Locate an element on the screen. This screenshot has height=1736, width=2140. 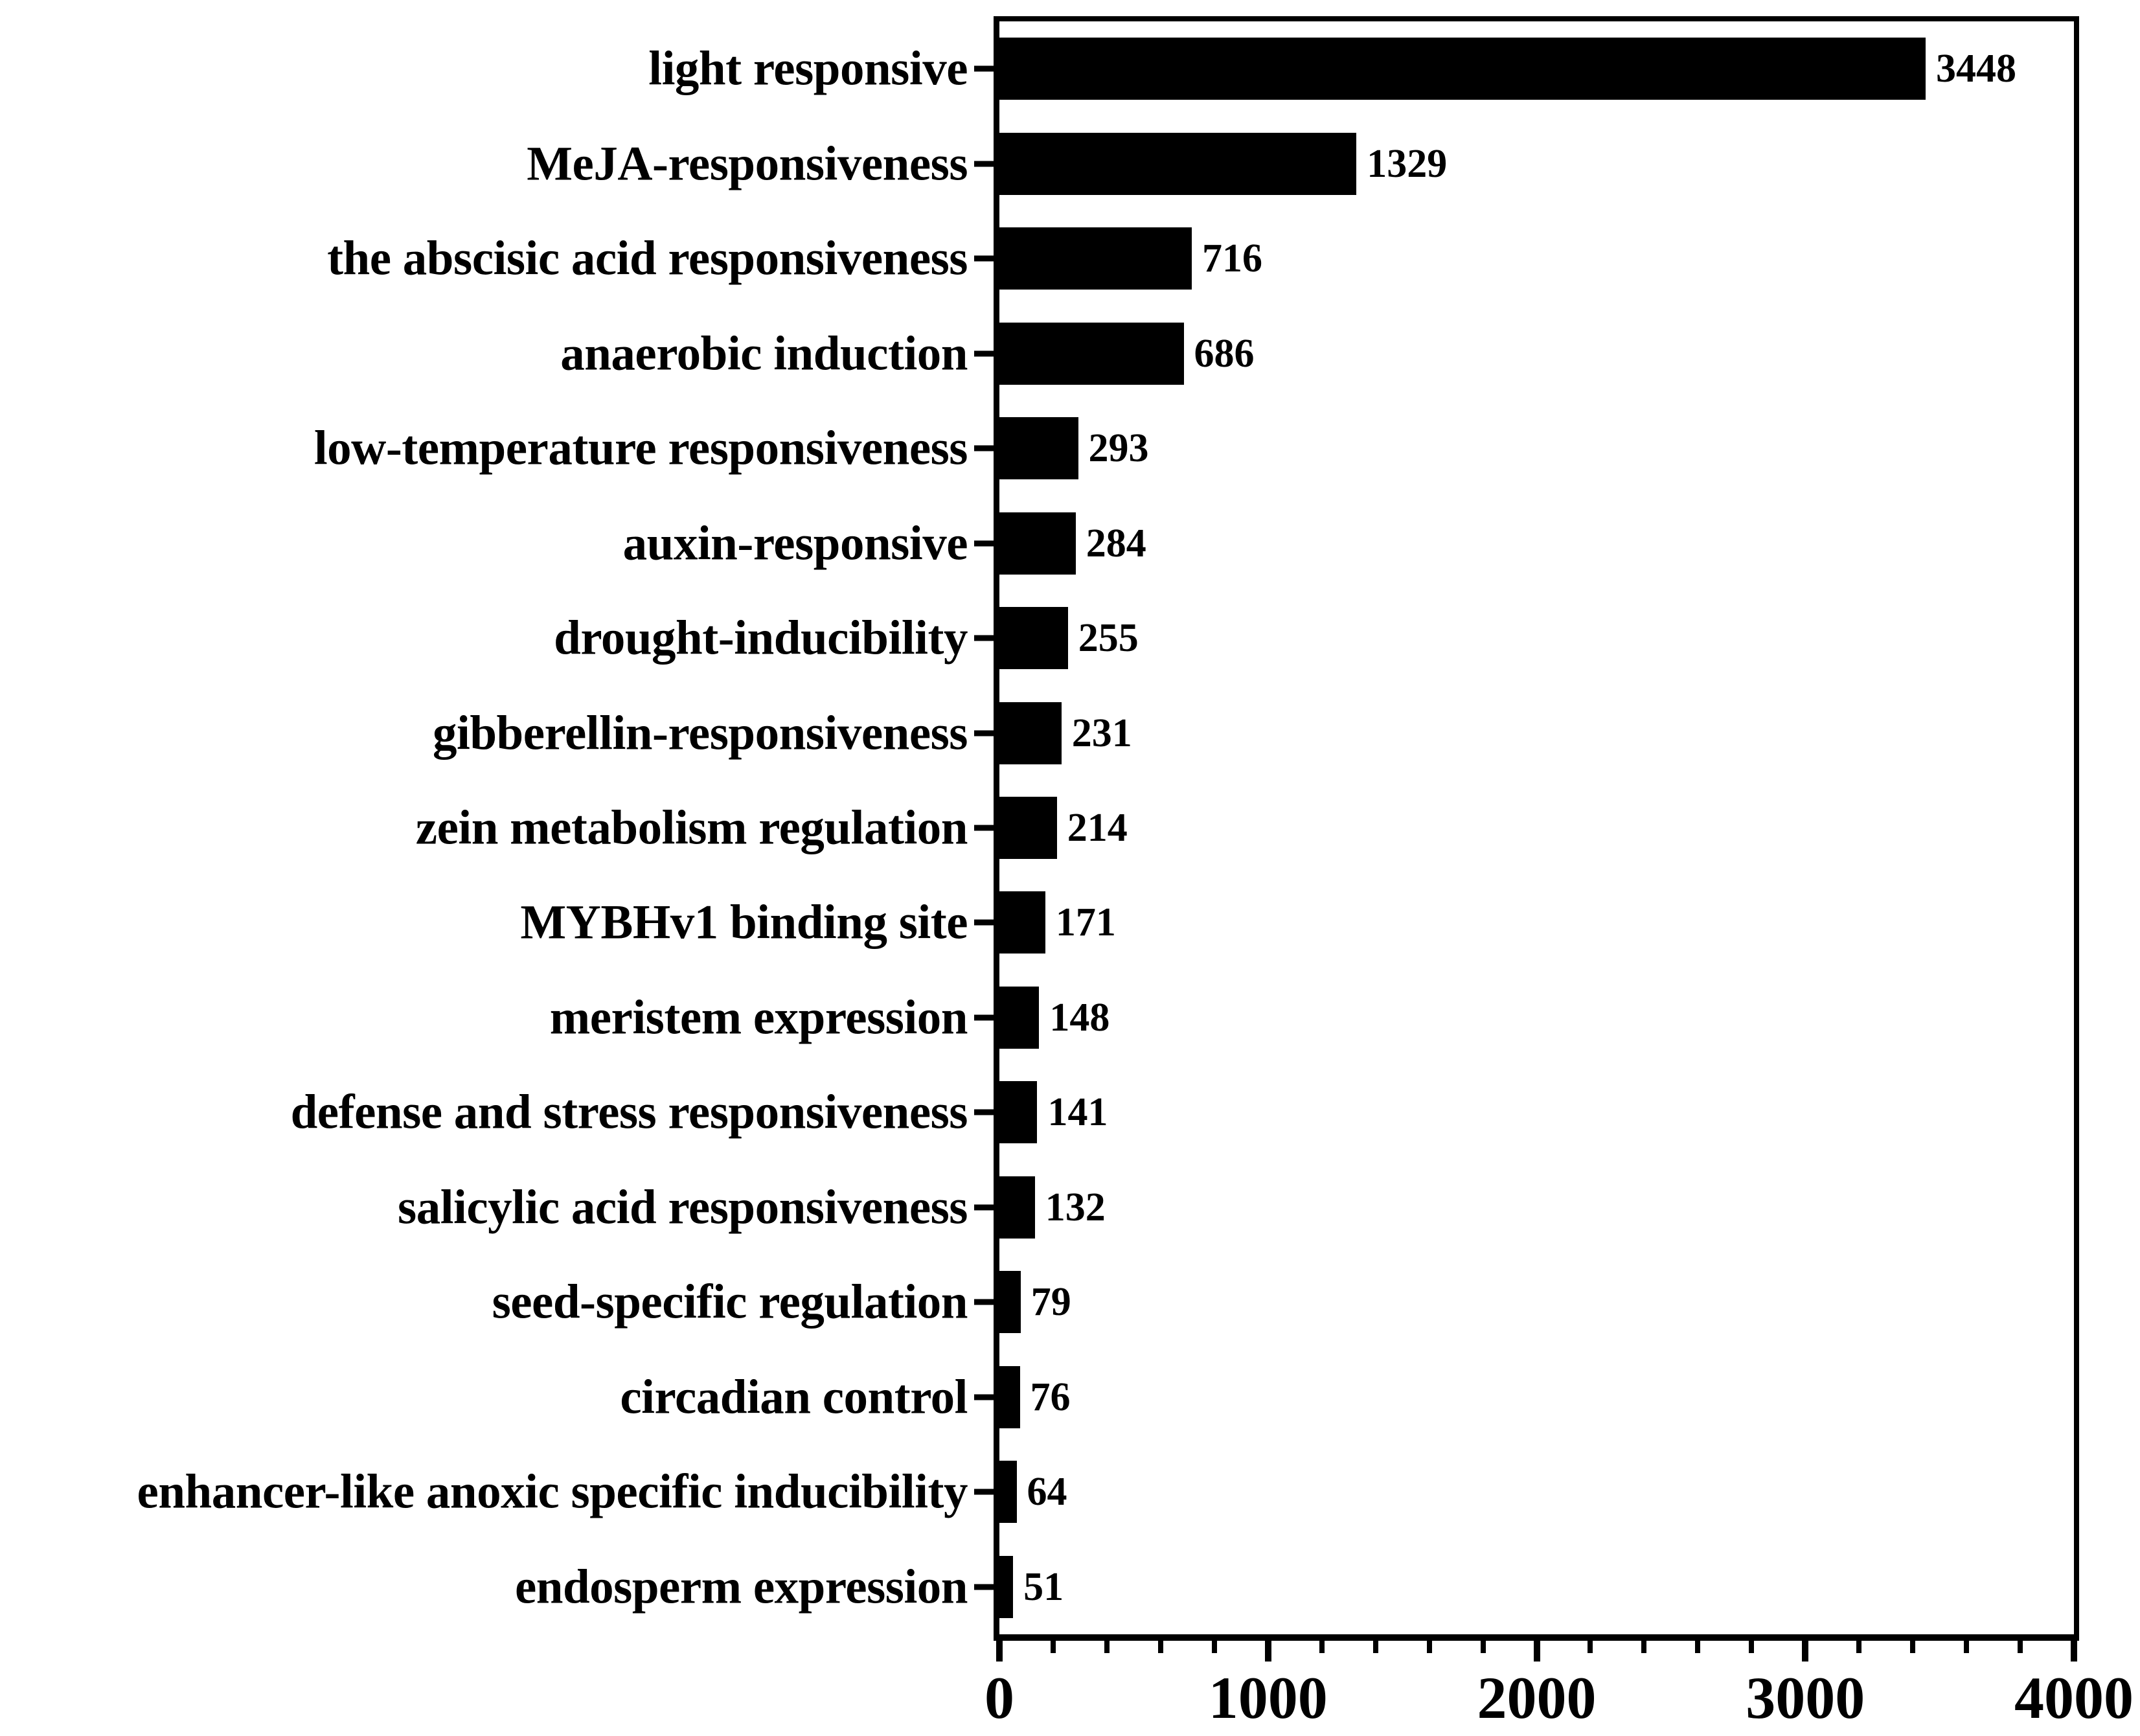
value-label: 214 is located at coordinates (1097, 828).